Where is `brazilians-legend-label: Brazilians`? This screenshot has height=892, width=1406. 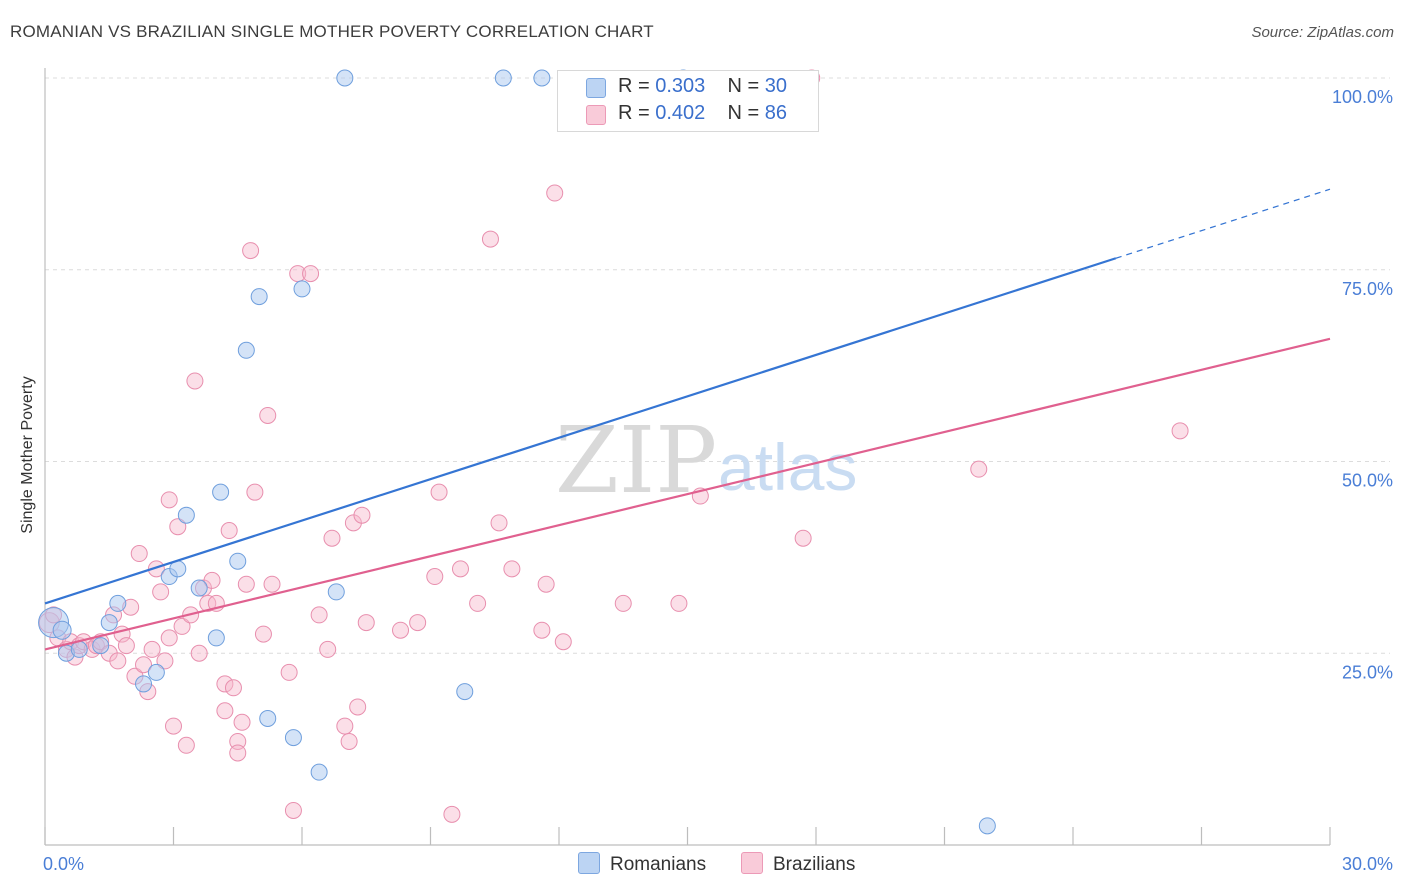
brazilians-legend-label: Brazilians is located at coordinates (814, 864).